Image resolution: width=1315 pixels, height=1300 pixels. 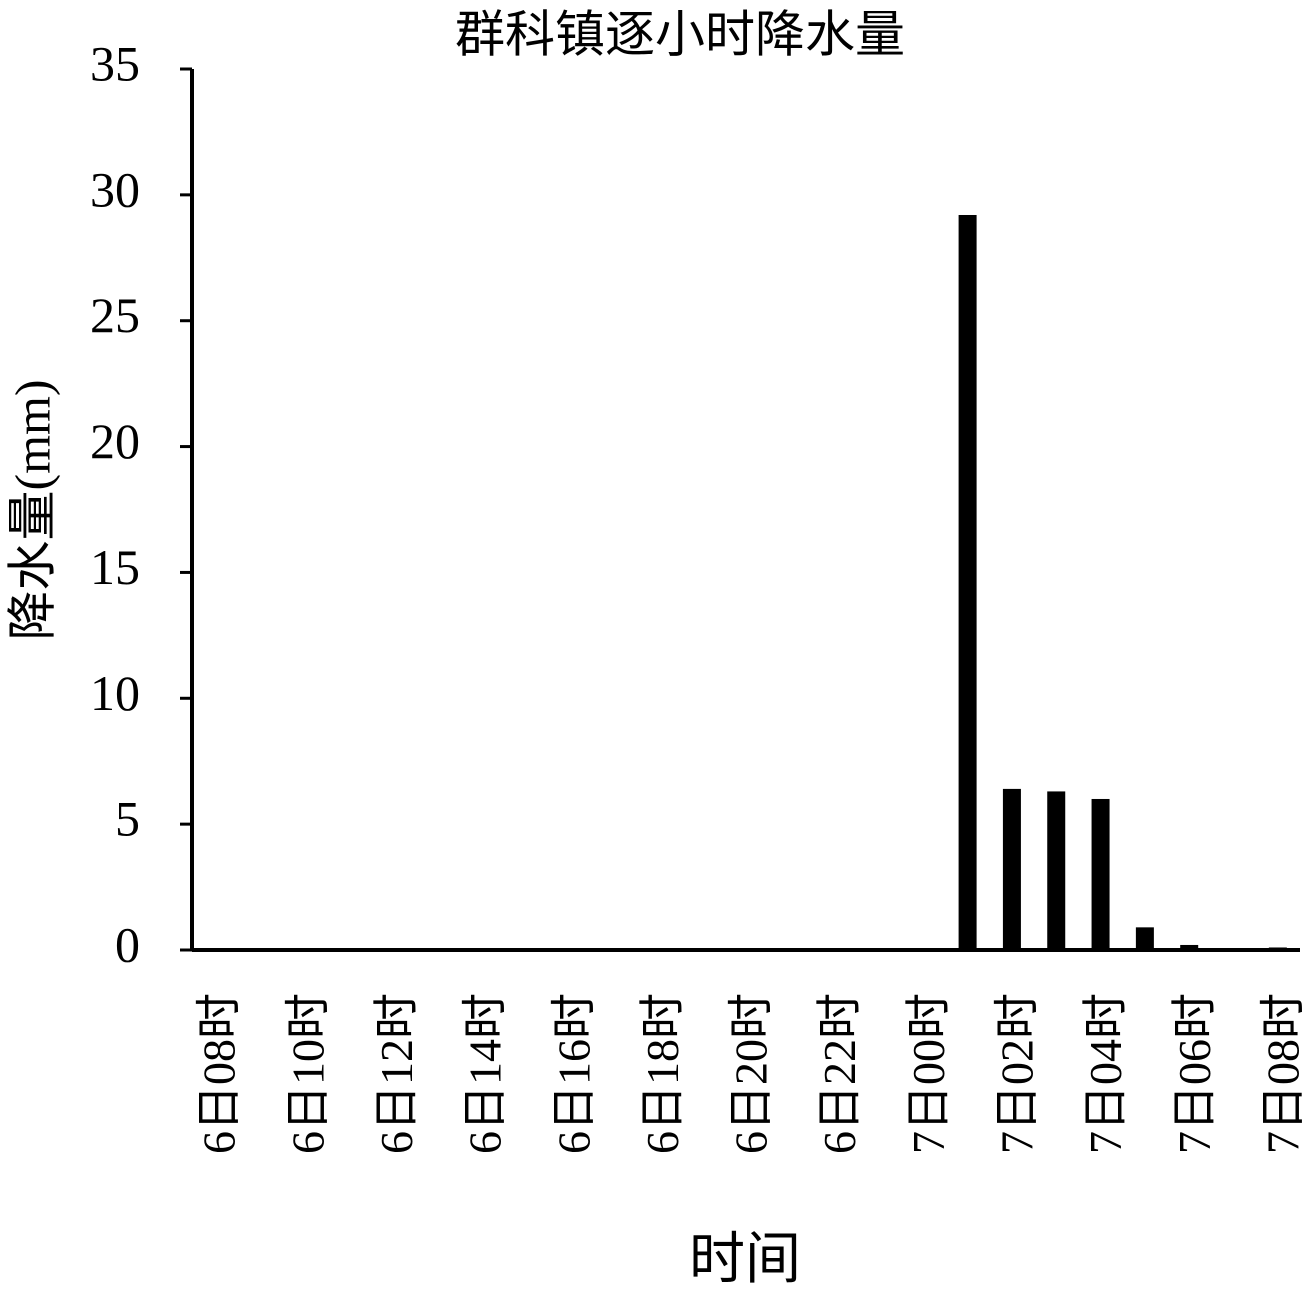 I want to click on y-tick-label: 35, so click(x=115, y=63).